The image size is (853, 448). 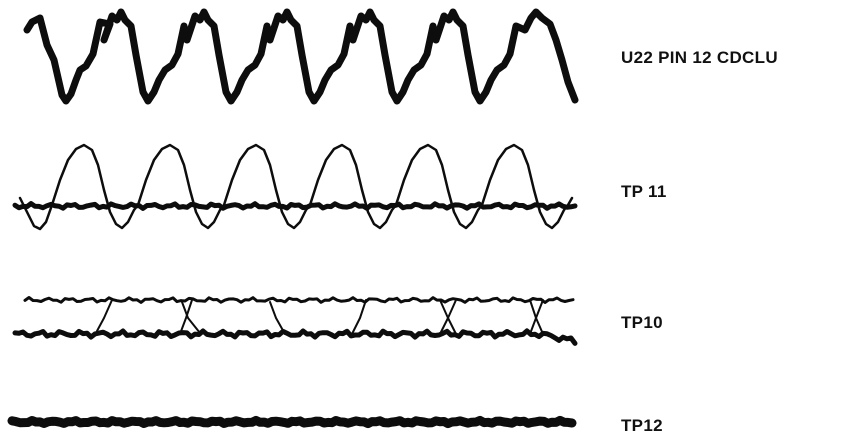 What do you see at coordinates (299, 300) in the screenshot?
I see `trace-tp10-upper-band` at bounding box center [299, 300].